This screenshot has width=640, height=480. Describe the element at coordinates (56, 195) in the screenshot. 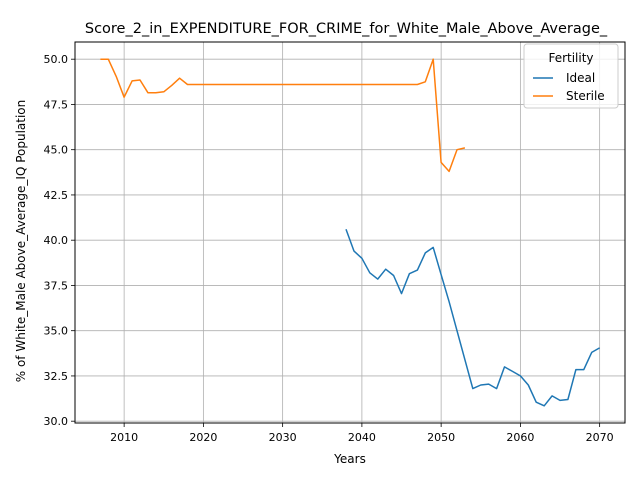

I see `y-tick-label: 42.5` at that location.